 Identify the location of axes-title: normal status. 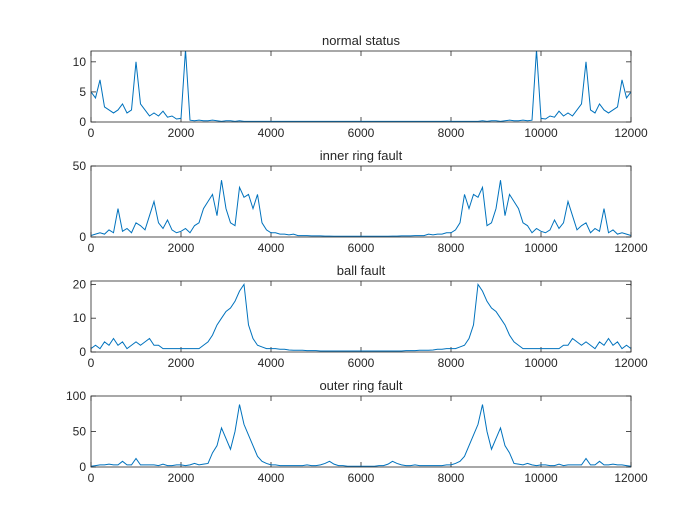
(361, 40).